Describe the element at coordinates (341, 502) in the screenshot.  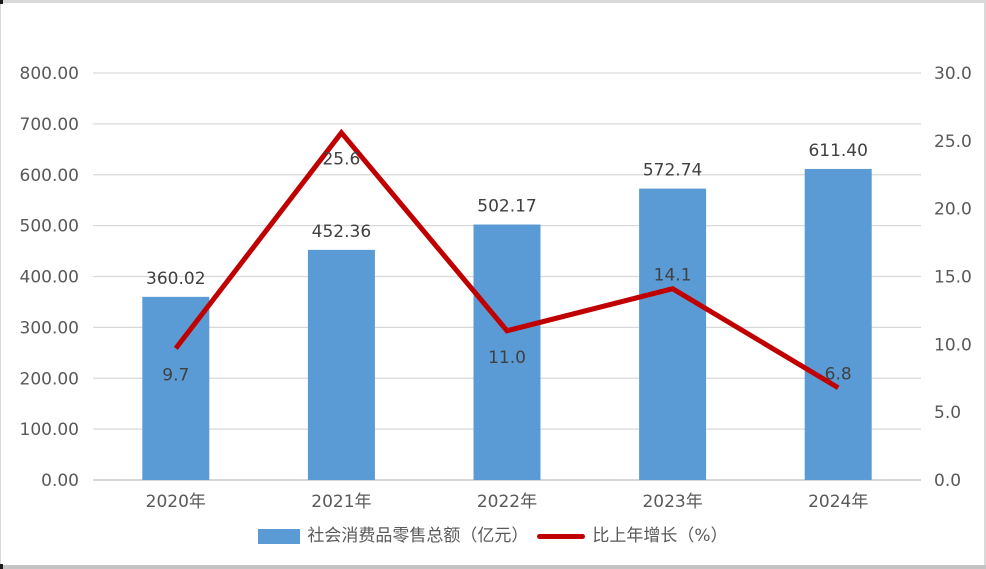
I see `x-axis-category-label: 2021年` at that location.